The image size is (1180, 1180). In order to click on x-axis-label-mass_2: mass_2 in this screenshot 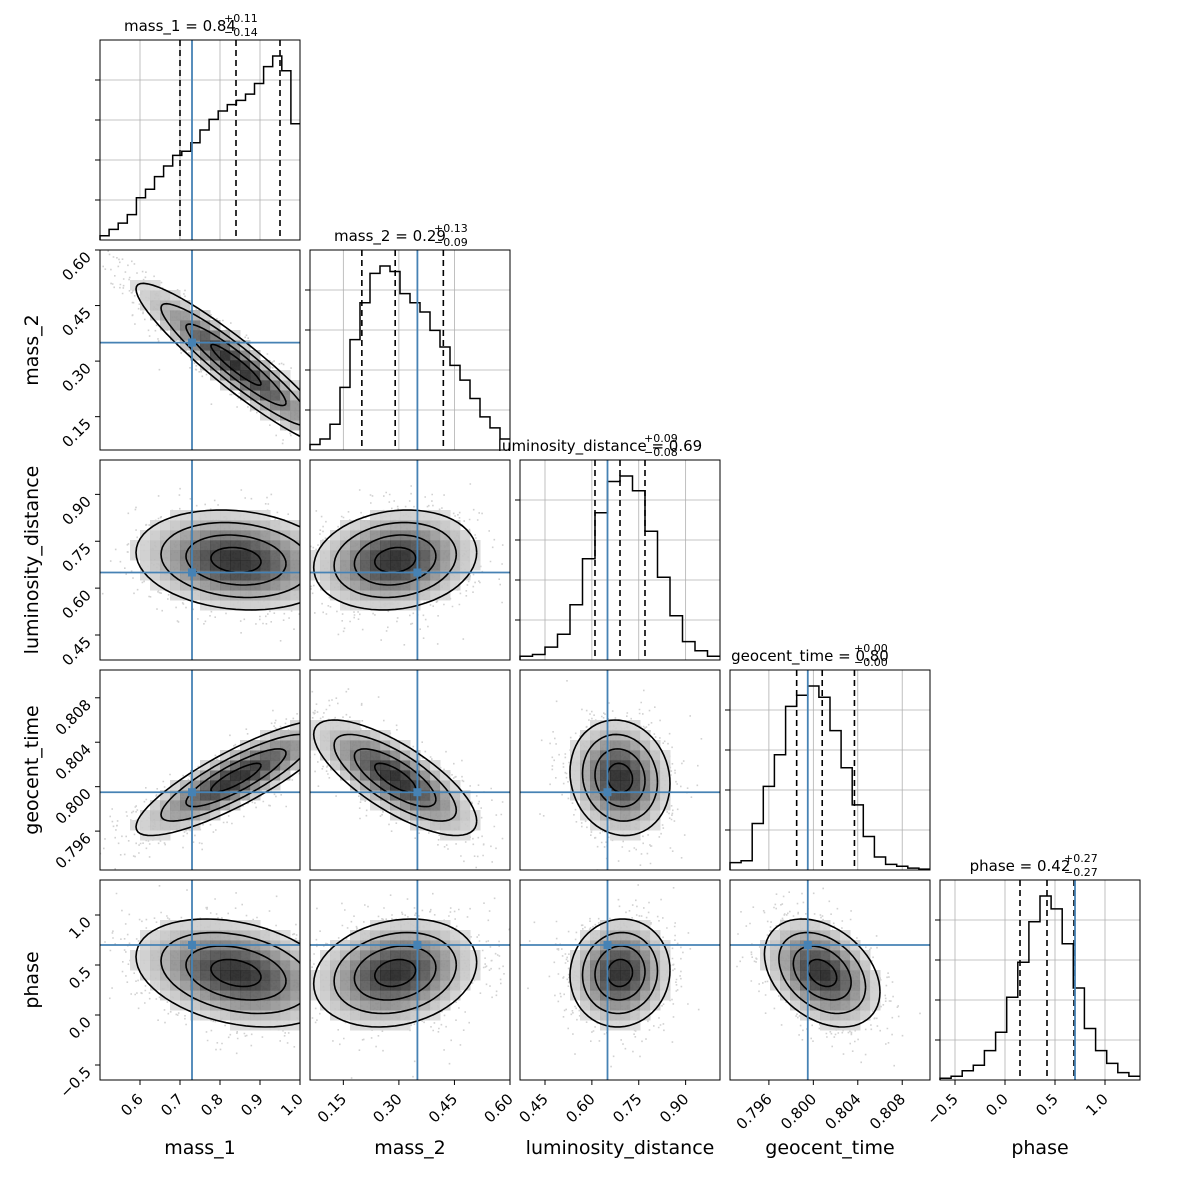, I will do `click(410, 1148)`.